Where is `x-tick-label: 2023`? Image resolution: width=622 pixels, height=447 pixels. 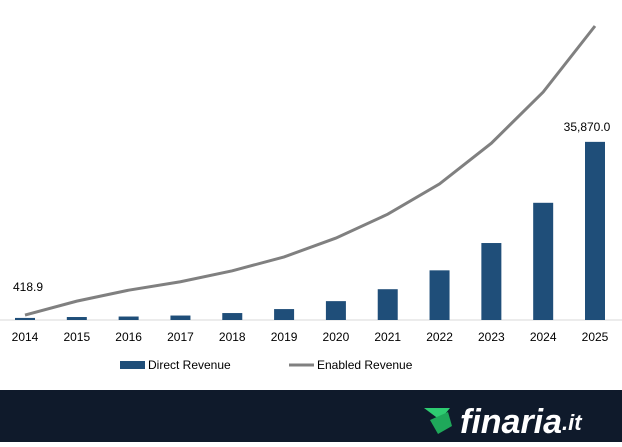
x-tick-label: 2023 is located at coordinates (491, 337).